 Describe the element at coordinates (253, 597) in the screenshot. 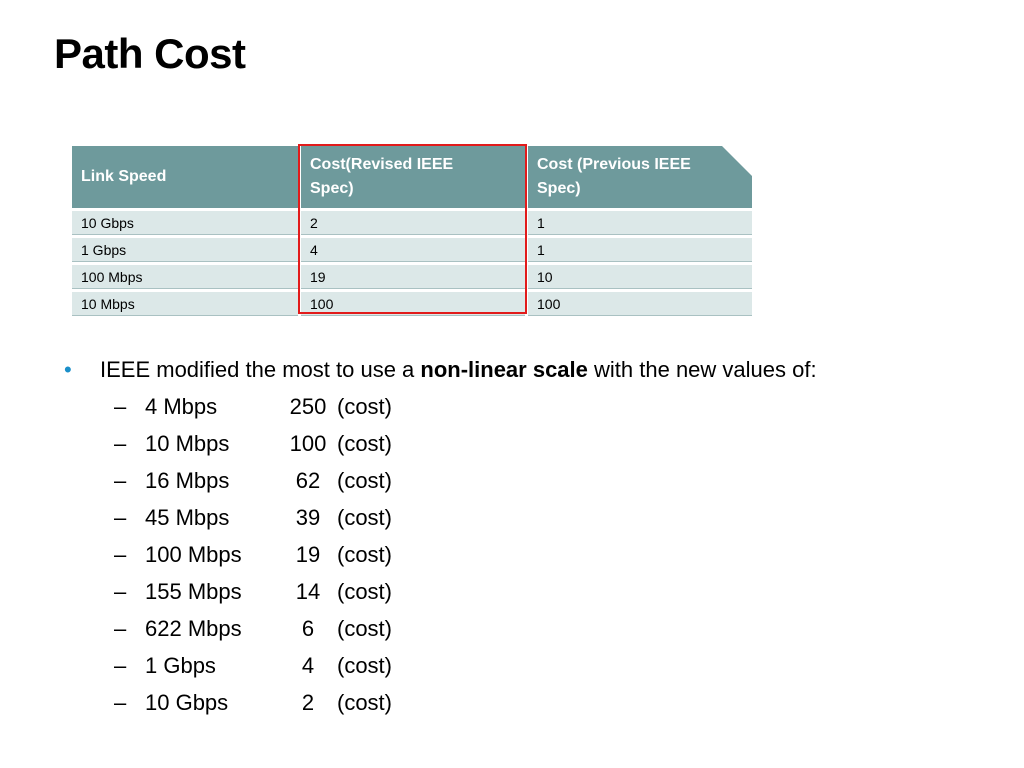

I see `list-item: –155 Mbps 14 (cost)` at that location.